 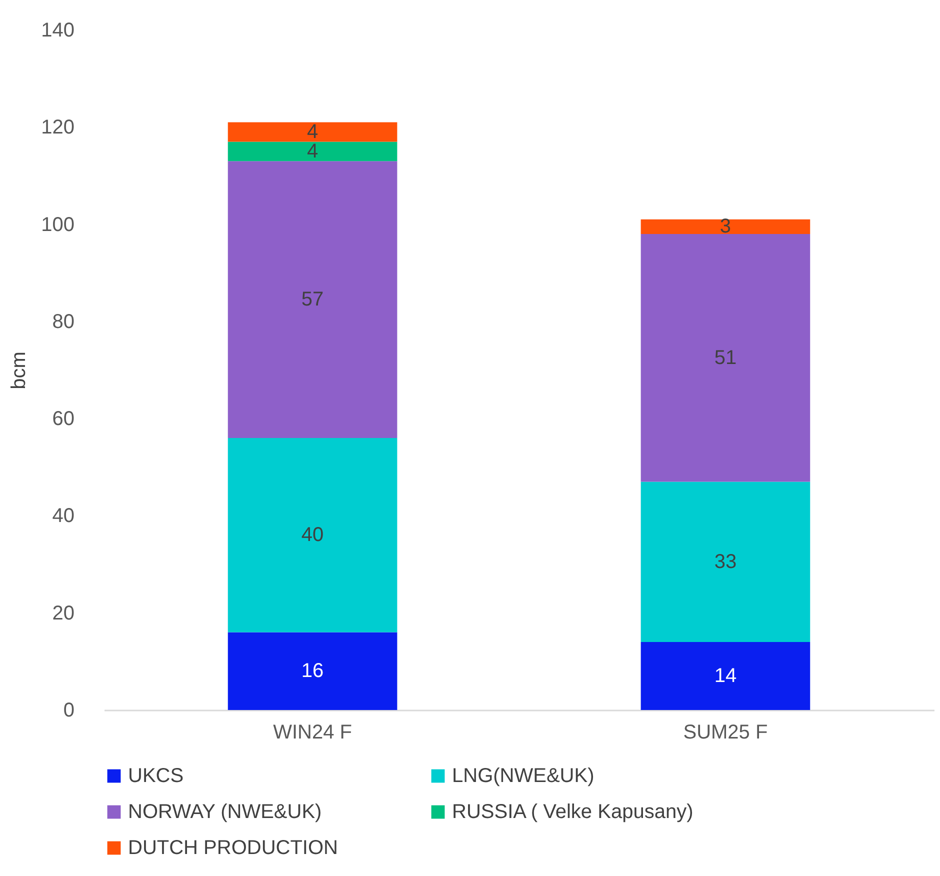 What do you see at coordinates (19, 371) in the screenshot?
I see `y-axis-title: bcm` at bounding box center [19, 371].